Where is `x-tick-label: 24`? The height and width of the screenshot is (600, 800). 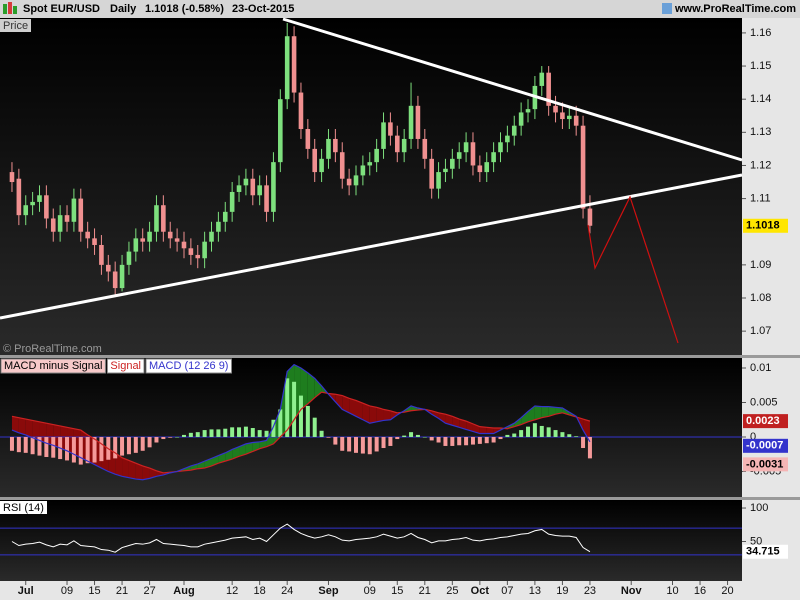 x-tick-label: 24 is located at coordinates (287, 591).